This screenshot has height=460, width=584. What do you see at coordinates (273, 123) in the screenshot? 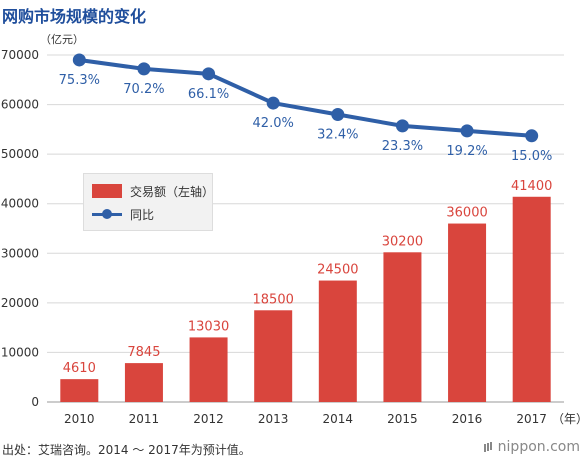
I see `yoy-value-label: 42.0%` at bounding box center [273, 123].